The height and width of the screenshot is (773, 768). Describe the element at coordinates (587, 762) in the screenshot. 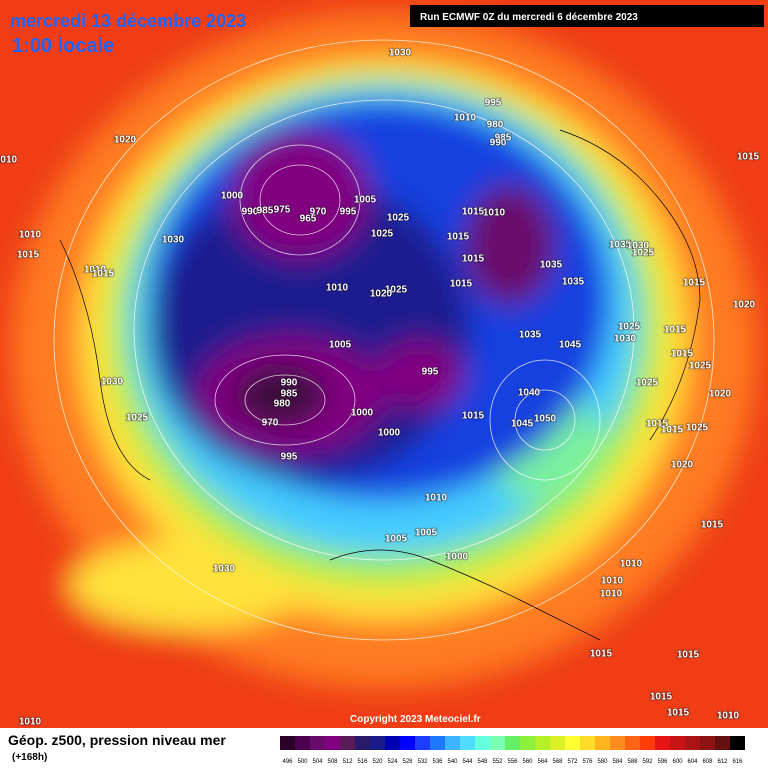

I see `scale-label: 576` at that location.